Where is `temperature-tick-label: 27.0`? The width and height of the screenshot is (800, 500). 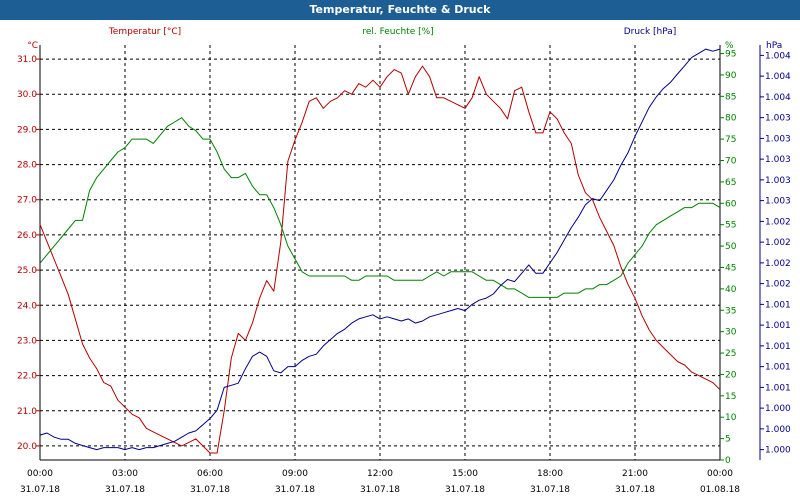 temperature-tick-label: 27.0 is located at coordinates (27, 201).